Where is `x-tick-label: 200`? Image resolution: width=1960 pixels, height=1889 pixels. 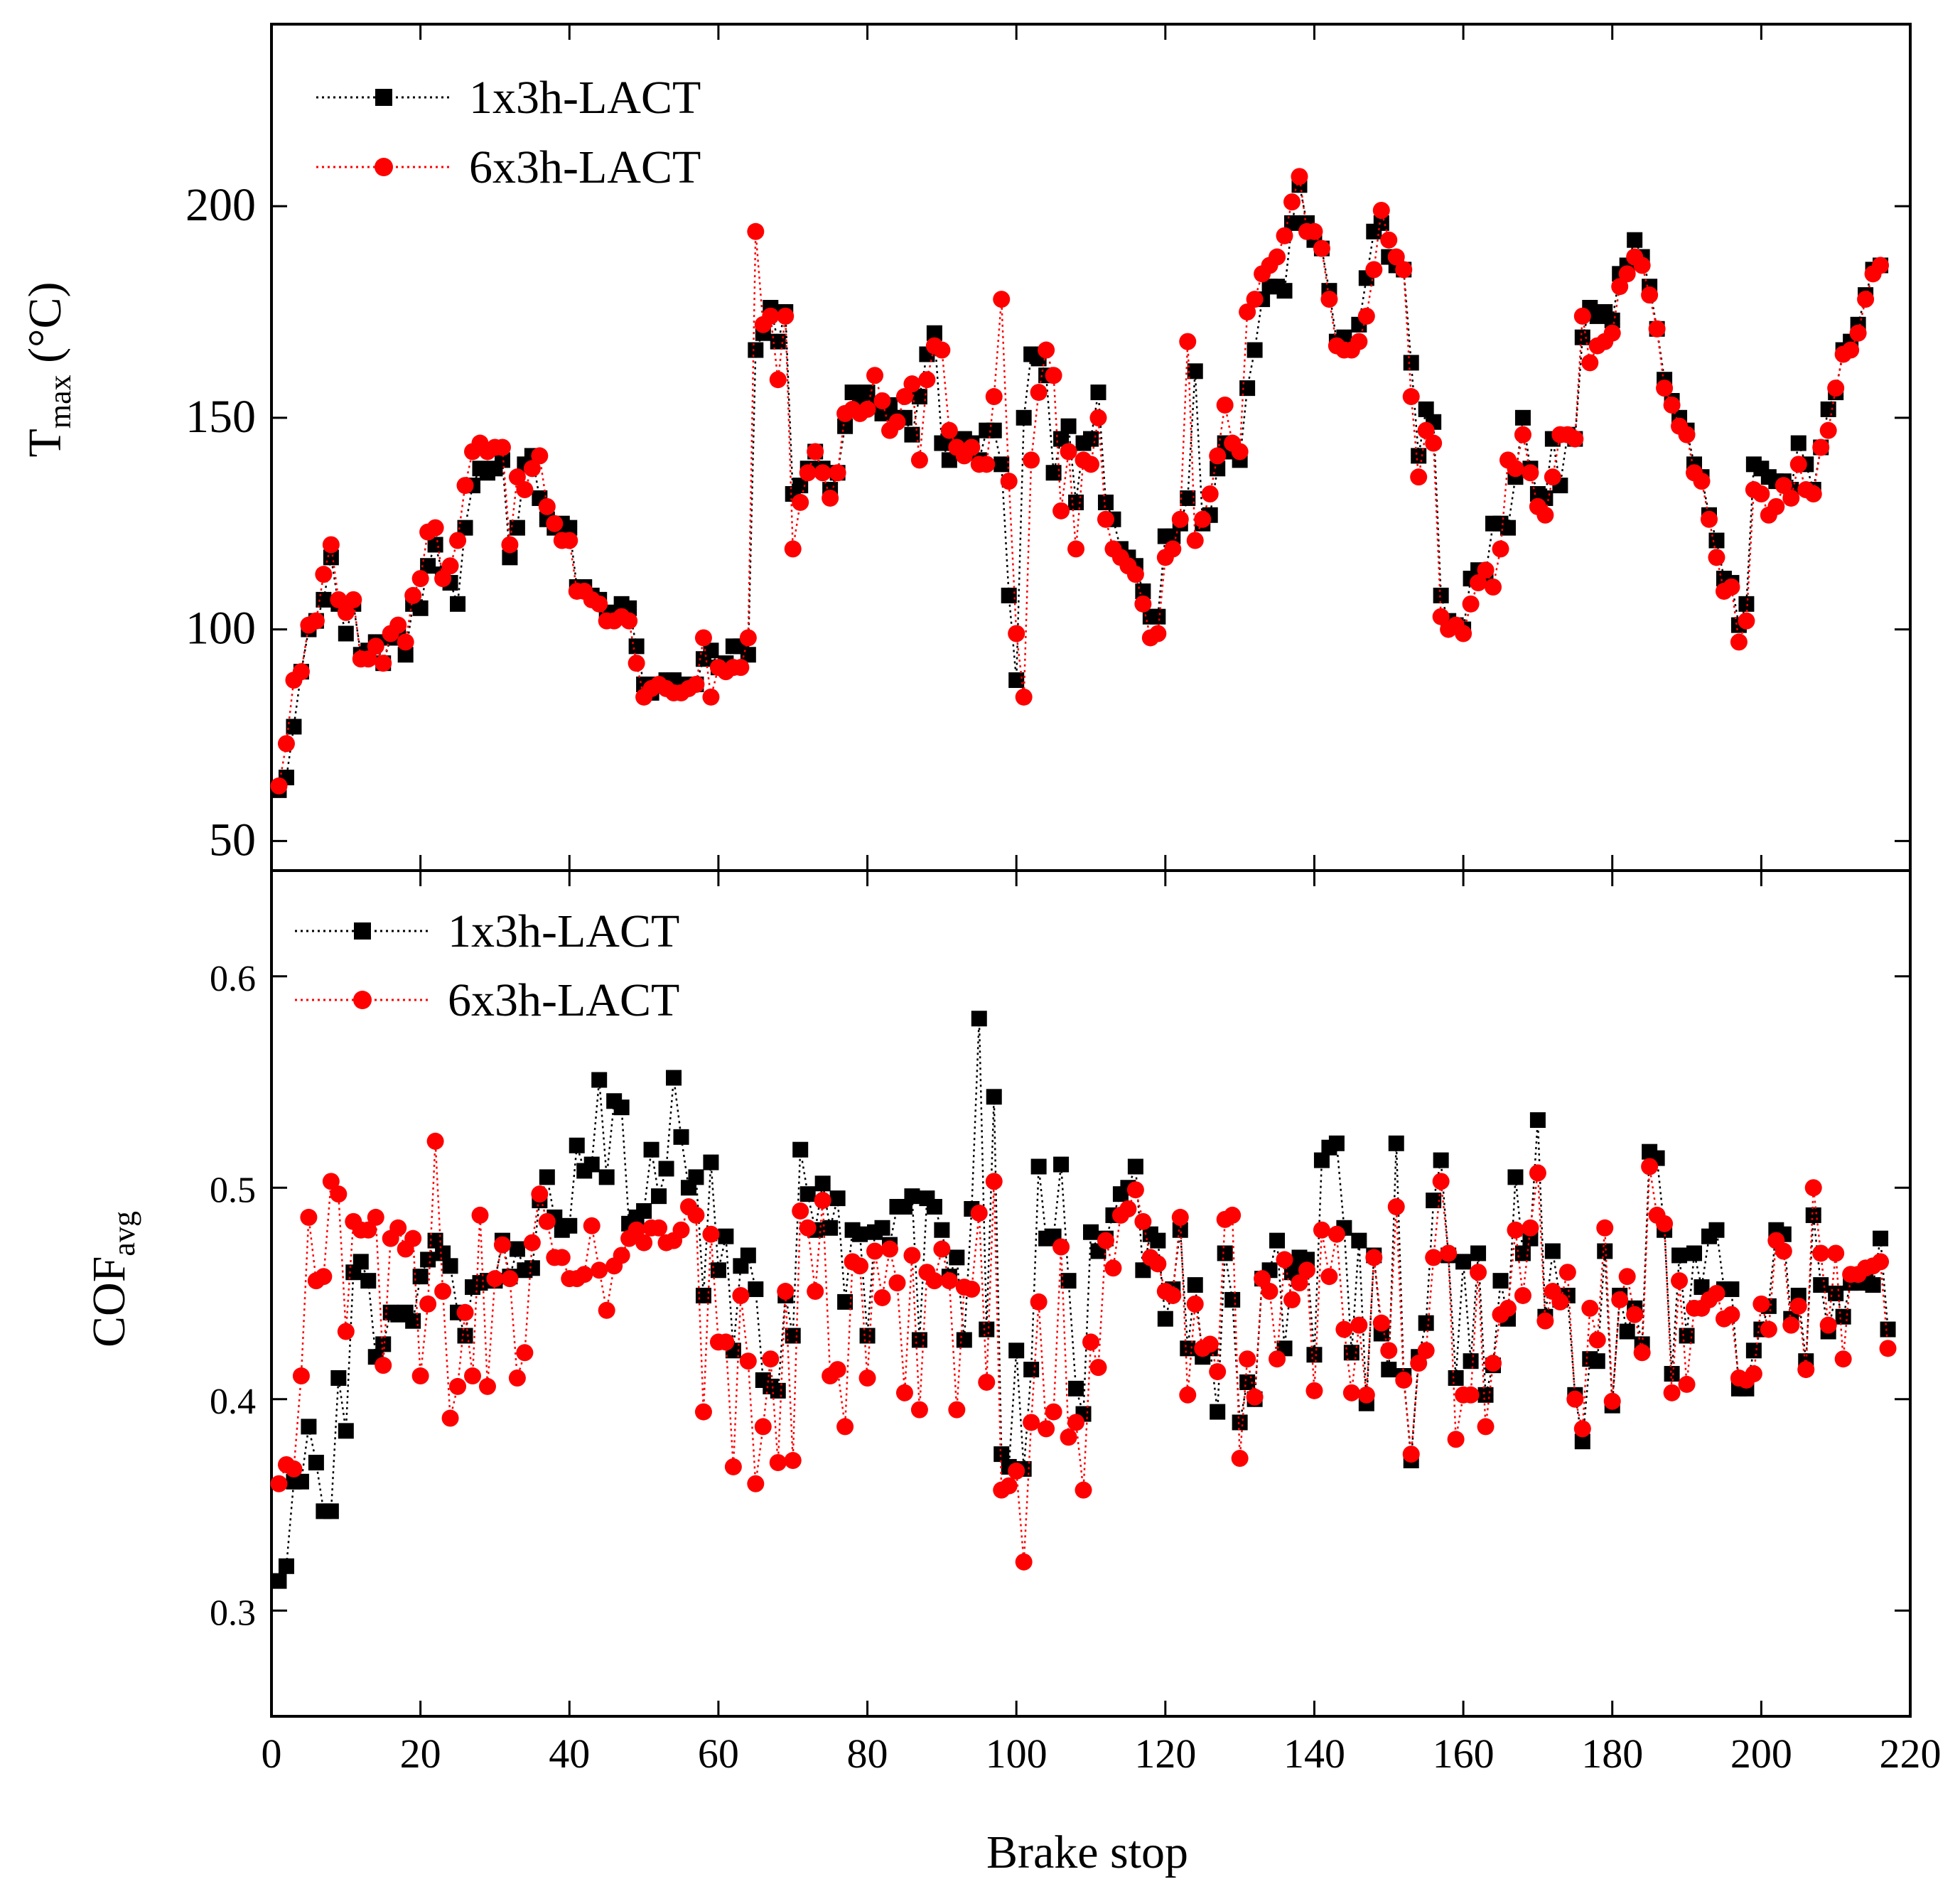
x-tick-label: 200 is located at coordinates (1761, 1754).